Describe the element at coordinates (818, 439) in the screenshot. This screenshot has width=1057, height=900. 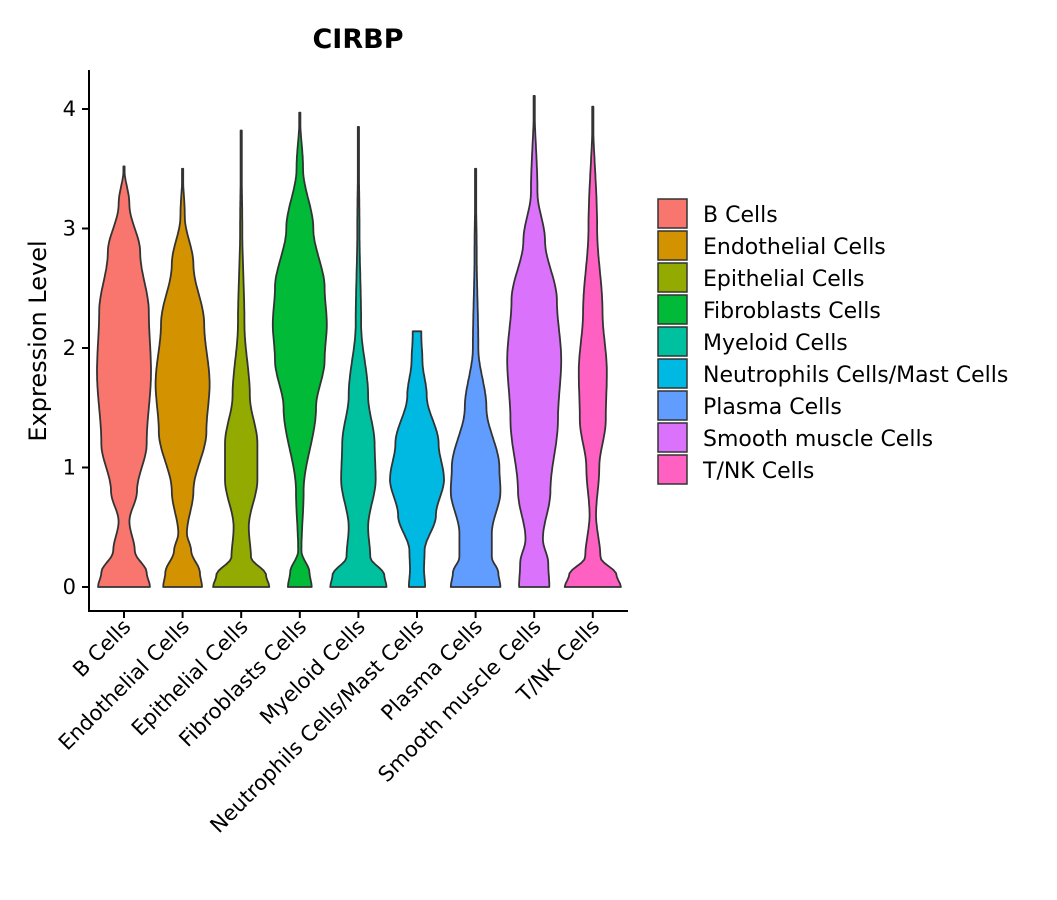
I see `legend-label: Smooth muscle Cells` at that location.